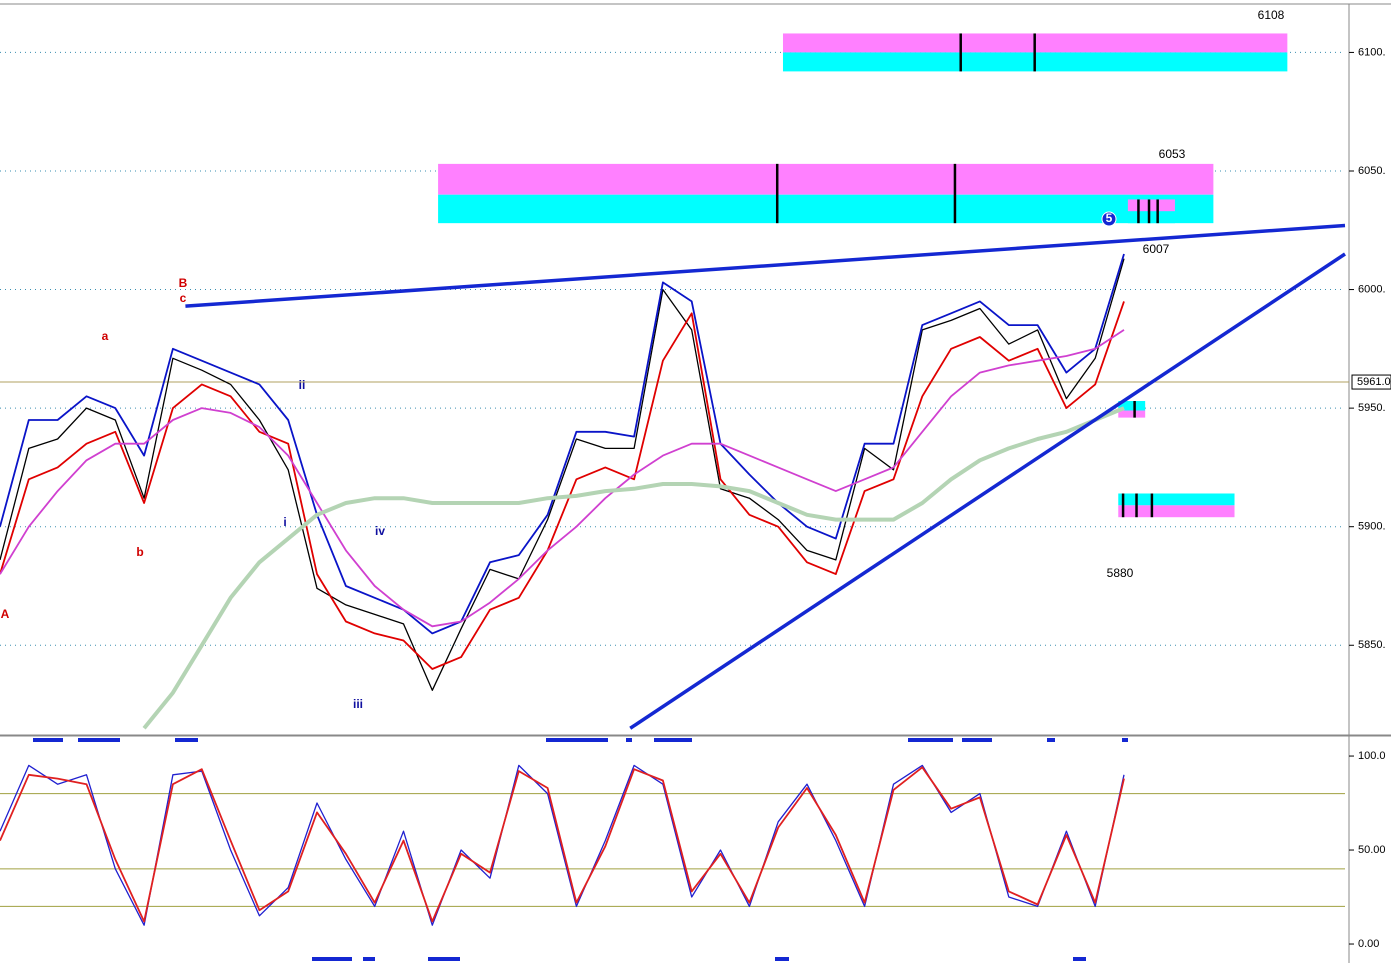 This screenshot has width=1391, height=963. Describe the element at coordinates (183, 283) in the screenshot. I see `annotation: B` at that location.